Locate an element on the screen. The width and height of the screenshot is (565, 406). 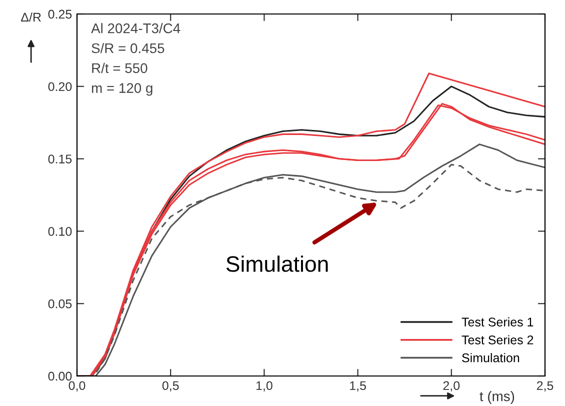
x-tick-label: 2,0 is located at coordinates (451, 386).